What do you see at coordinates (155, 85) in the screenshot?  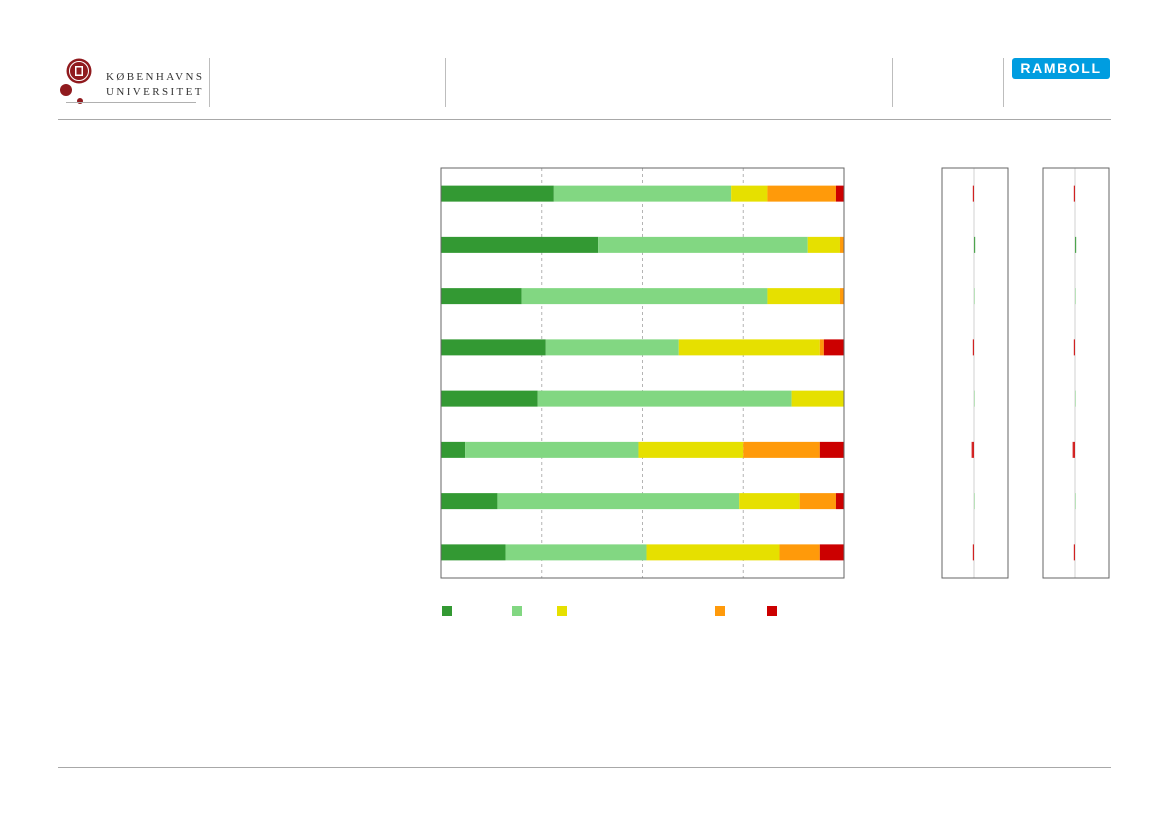 I see `university-name: KØBENHAVNS UNIVERSITET` at bounding box center [155, 85].